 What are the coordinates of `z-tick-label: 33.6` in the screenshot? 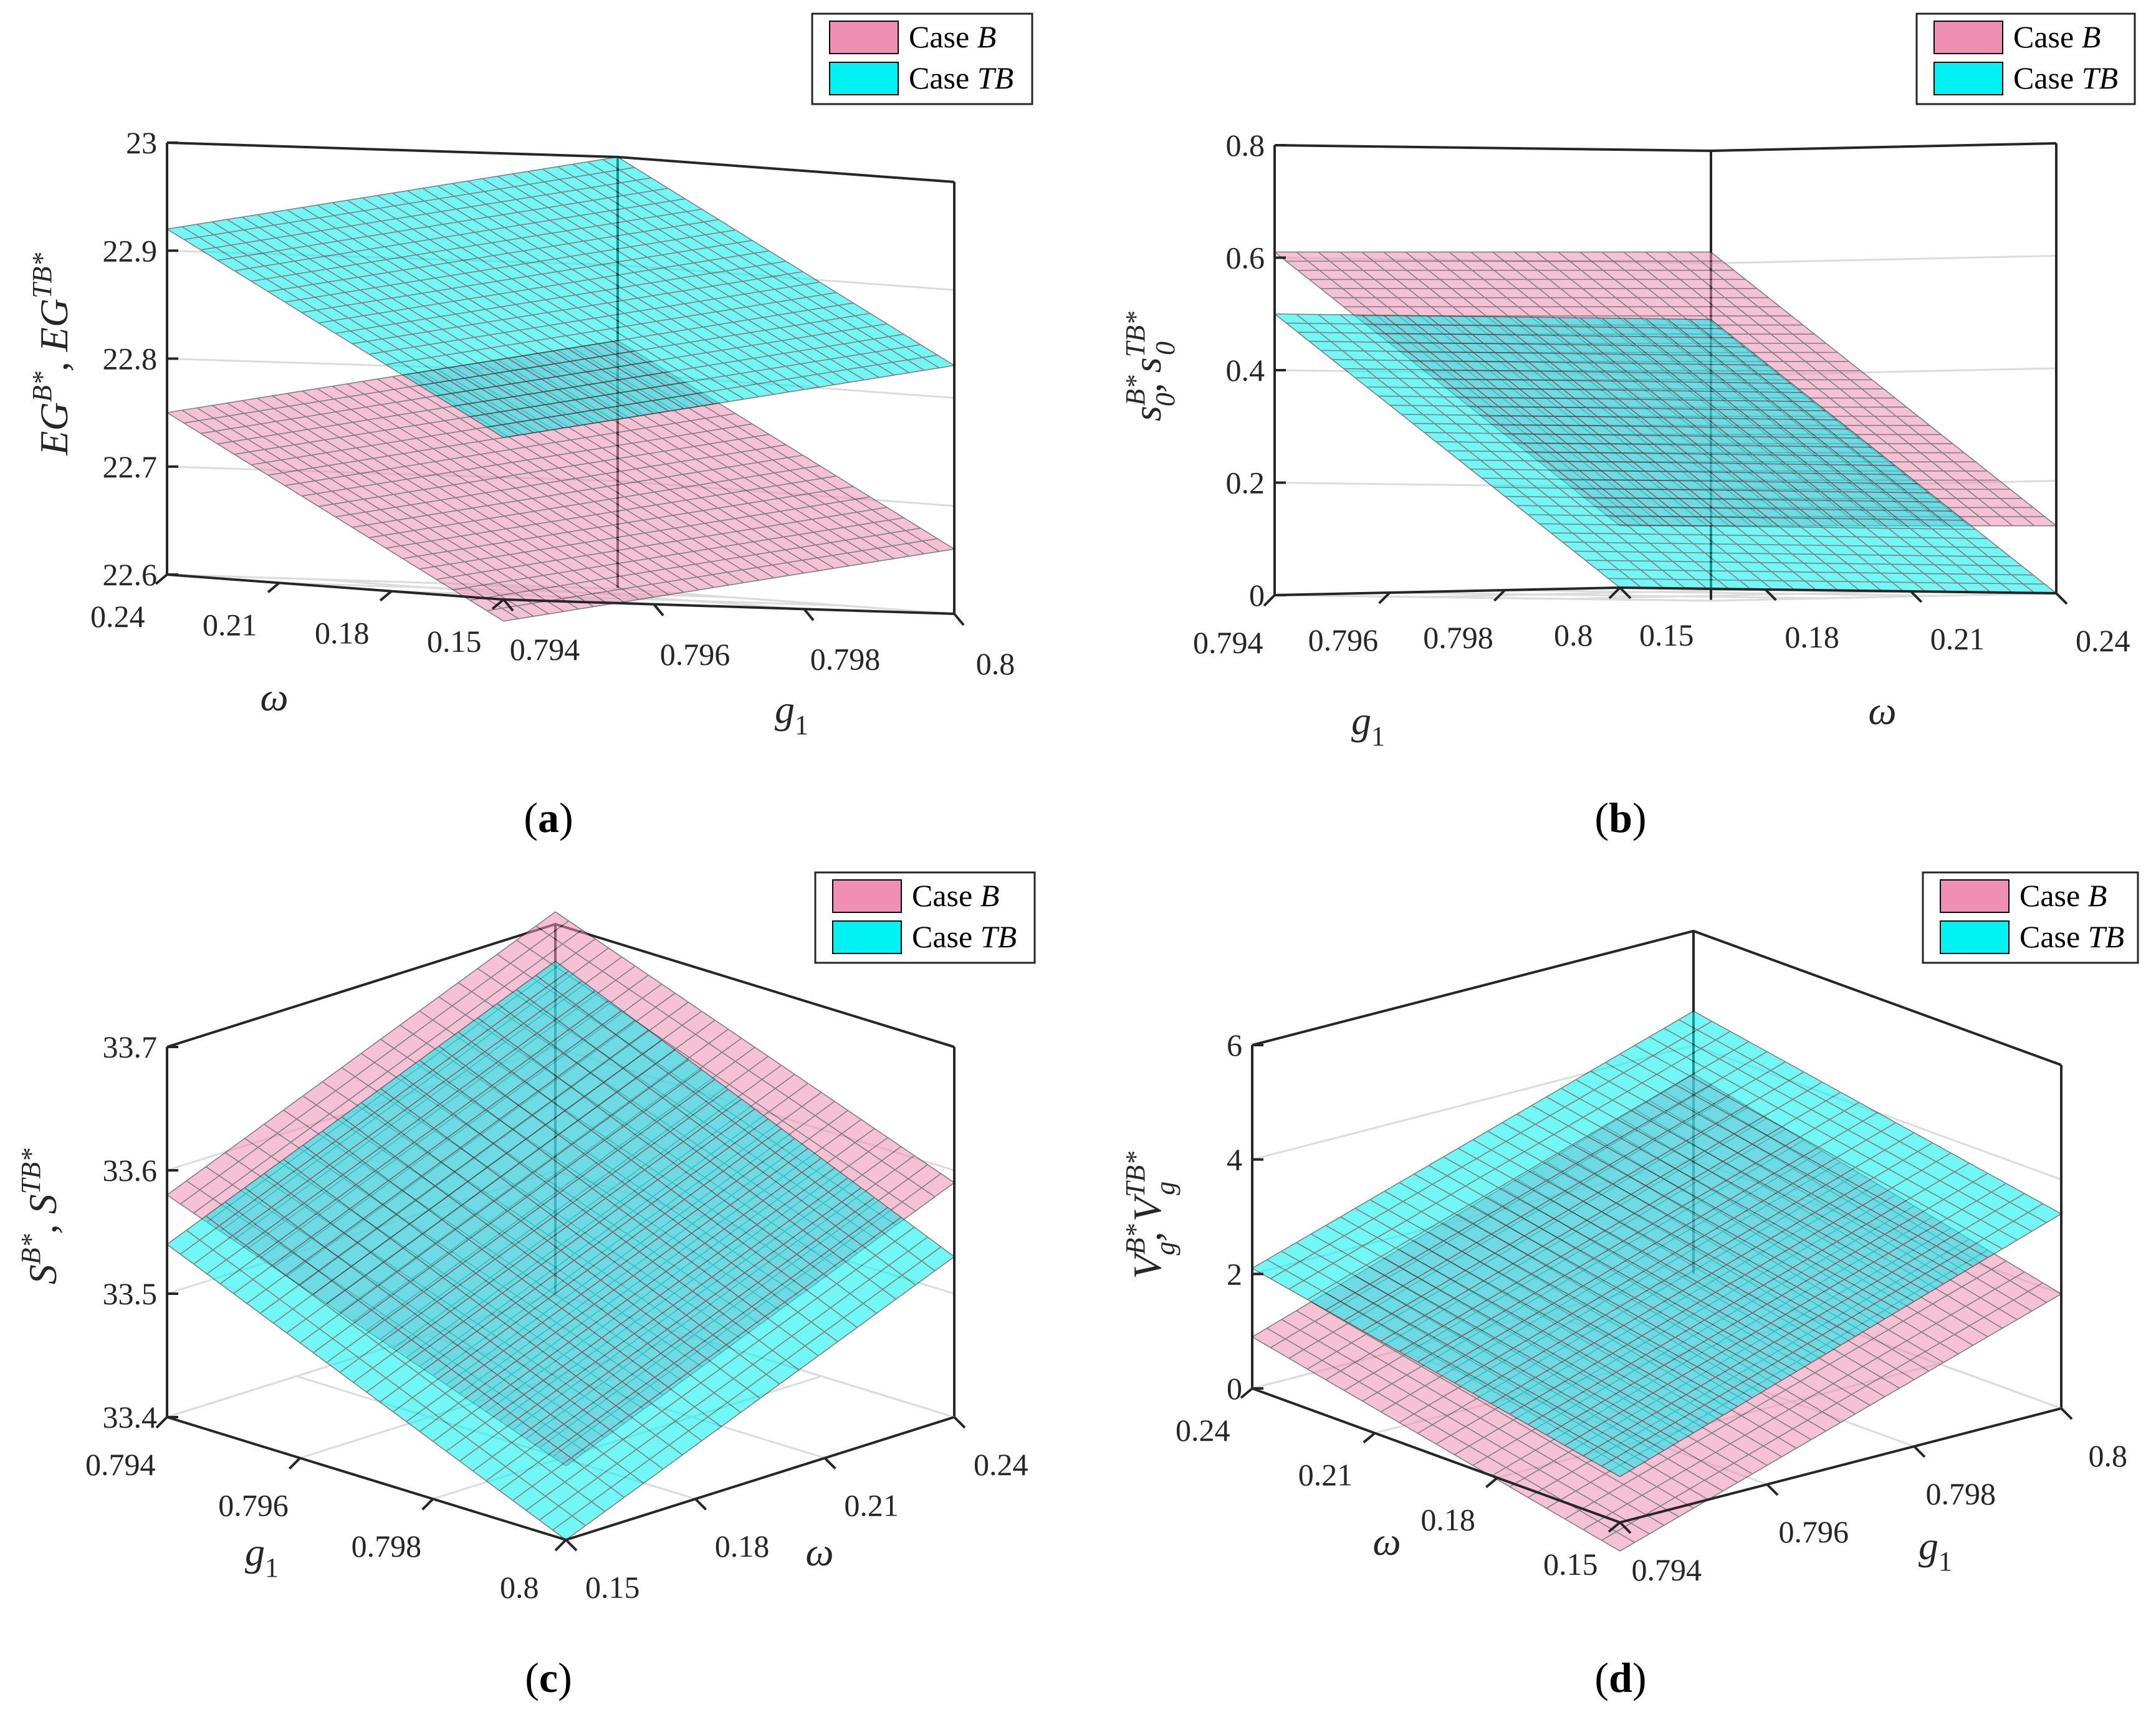 It's located at (130, 1170).